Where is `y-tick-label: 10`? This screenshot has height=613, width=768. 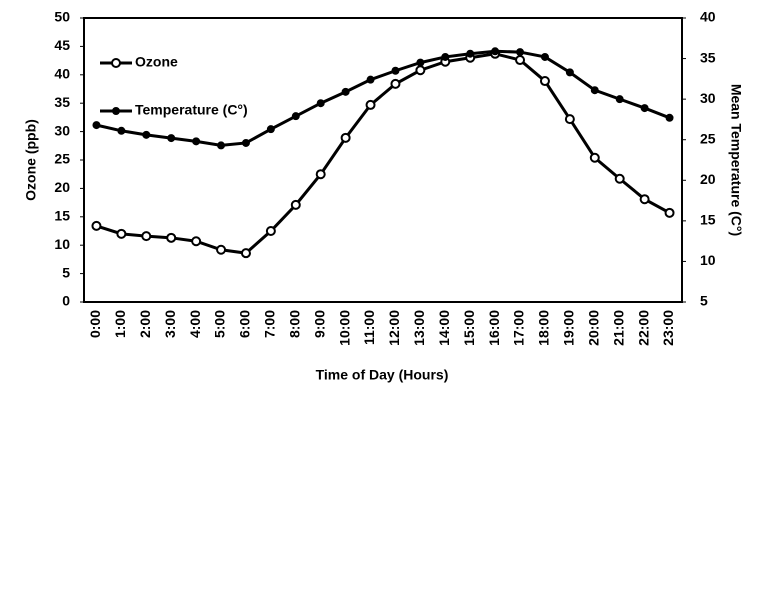
y-tick-label: 10 is located at coordinates (62, 244).